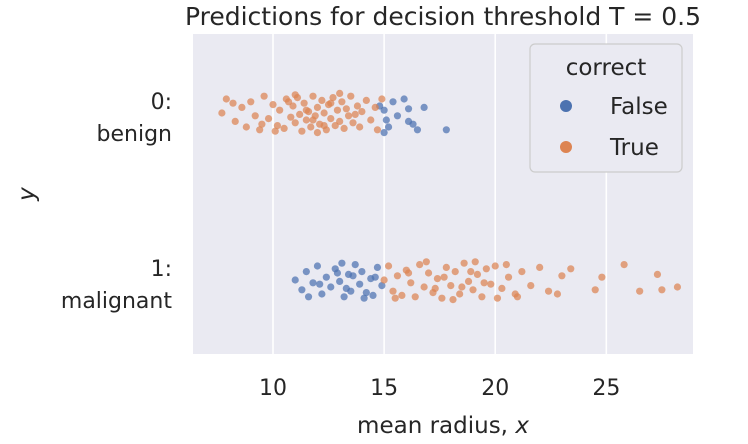 The image size is (748, 444). I want to click on x-tick-label: 20, so click(495, 388).